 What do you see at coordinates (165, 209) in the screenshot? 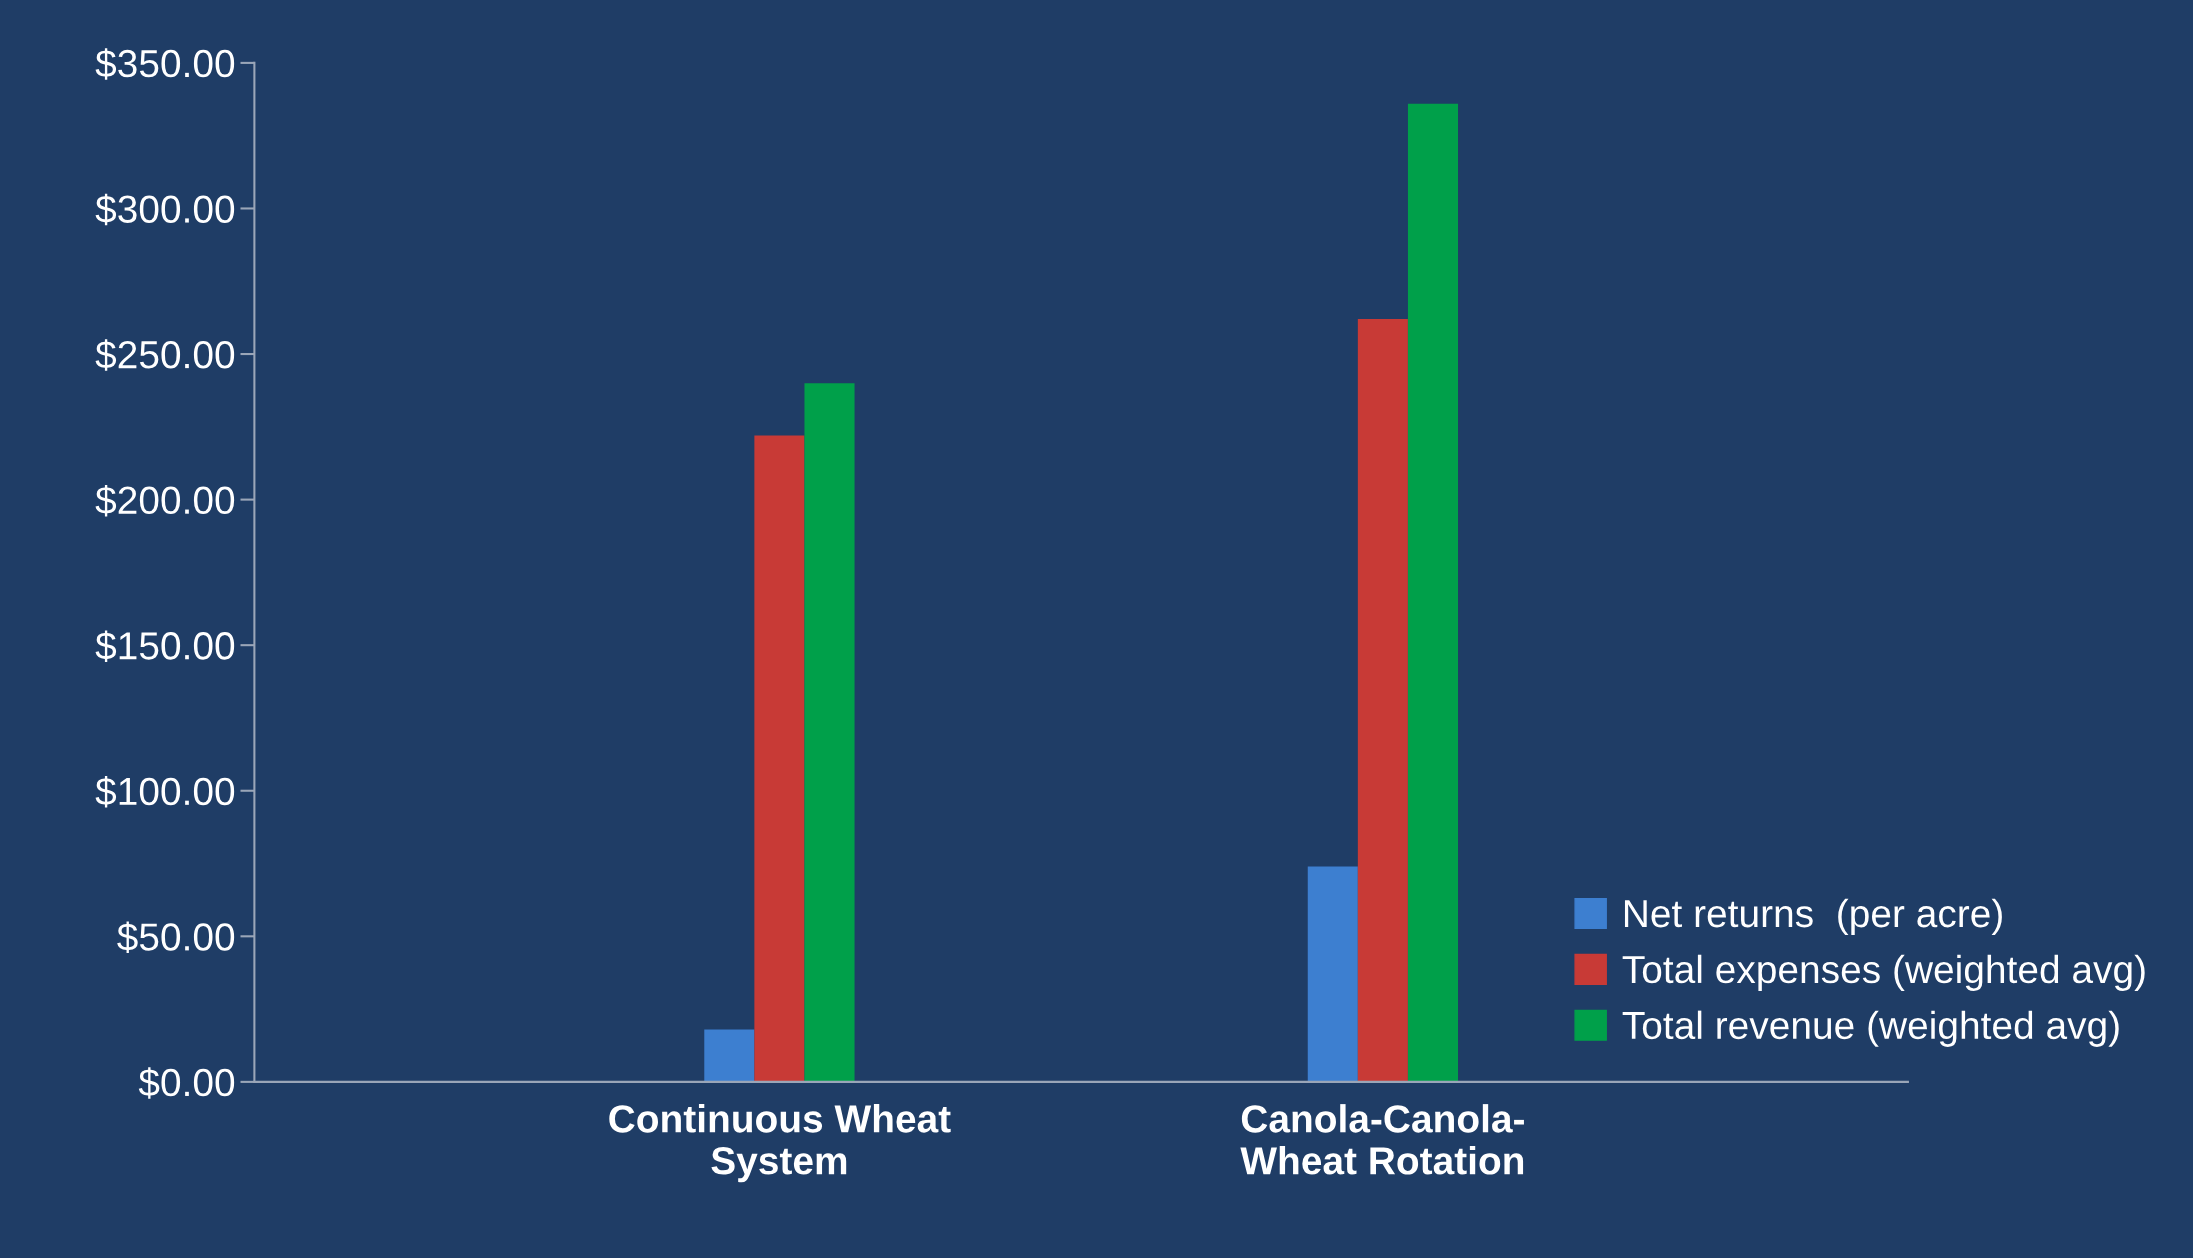
I see `y-tick-label: $300.00` at bounding box center [165, 209].